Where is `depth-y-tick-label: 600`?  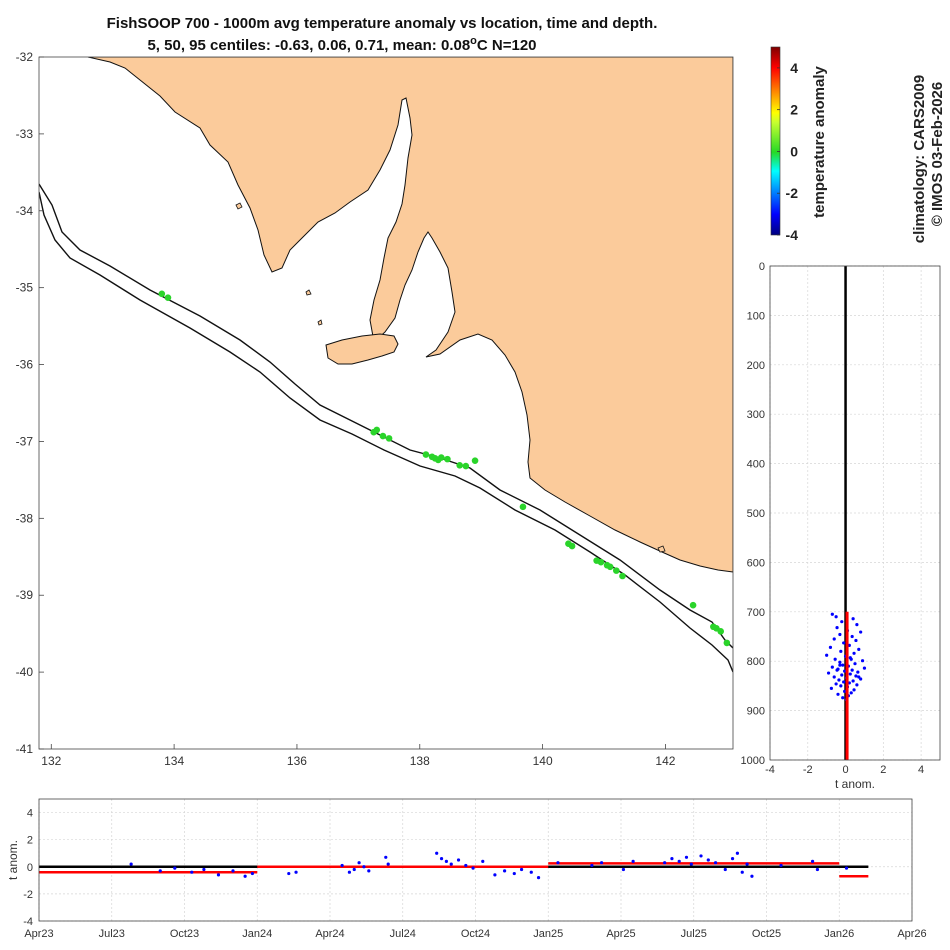 depth-y-tick-label: 600 is located at coordinates (756, 563).